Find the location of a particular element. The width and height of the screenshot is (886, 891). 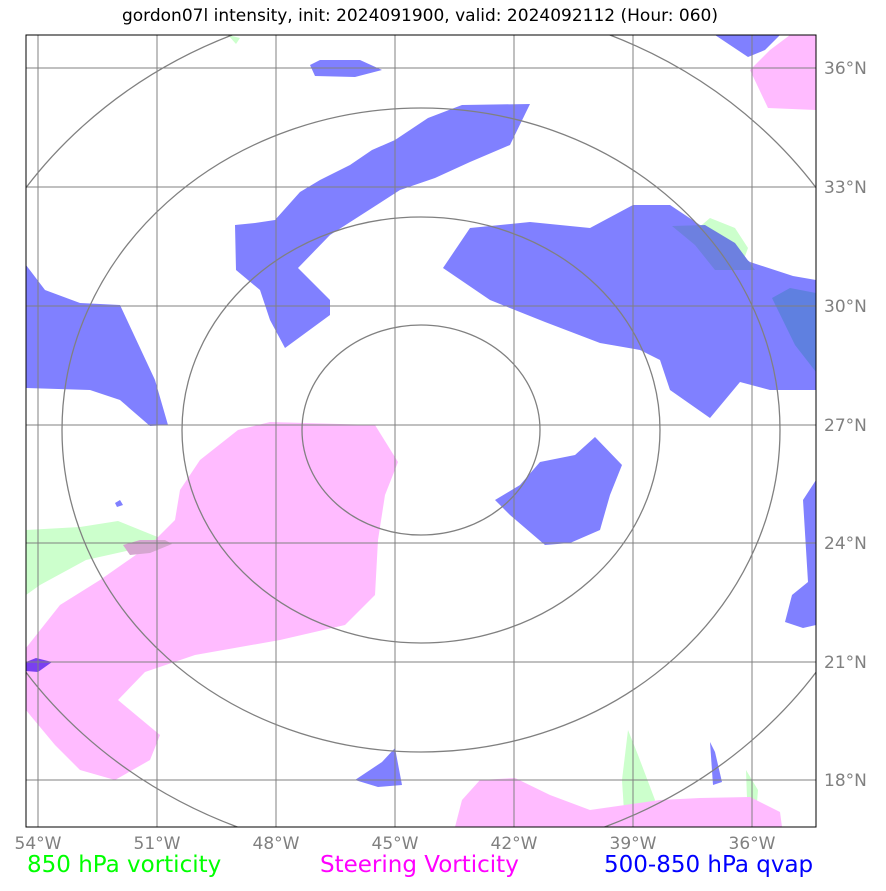

lon-tick-label: 45°W is located at coordinates (395, 844).